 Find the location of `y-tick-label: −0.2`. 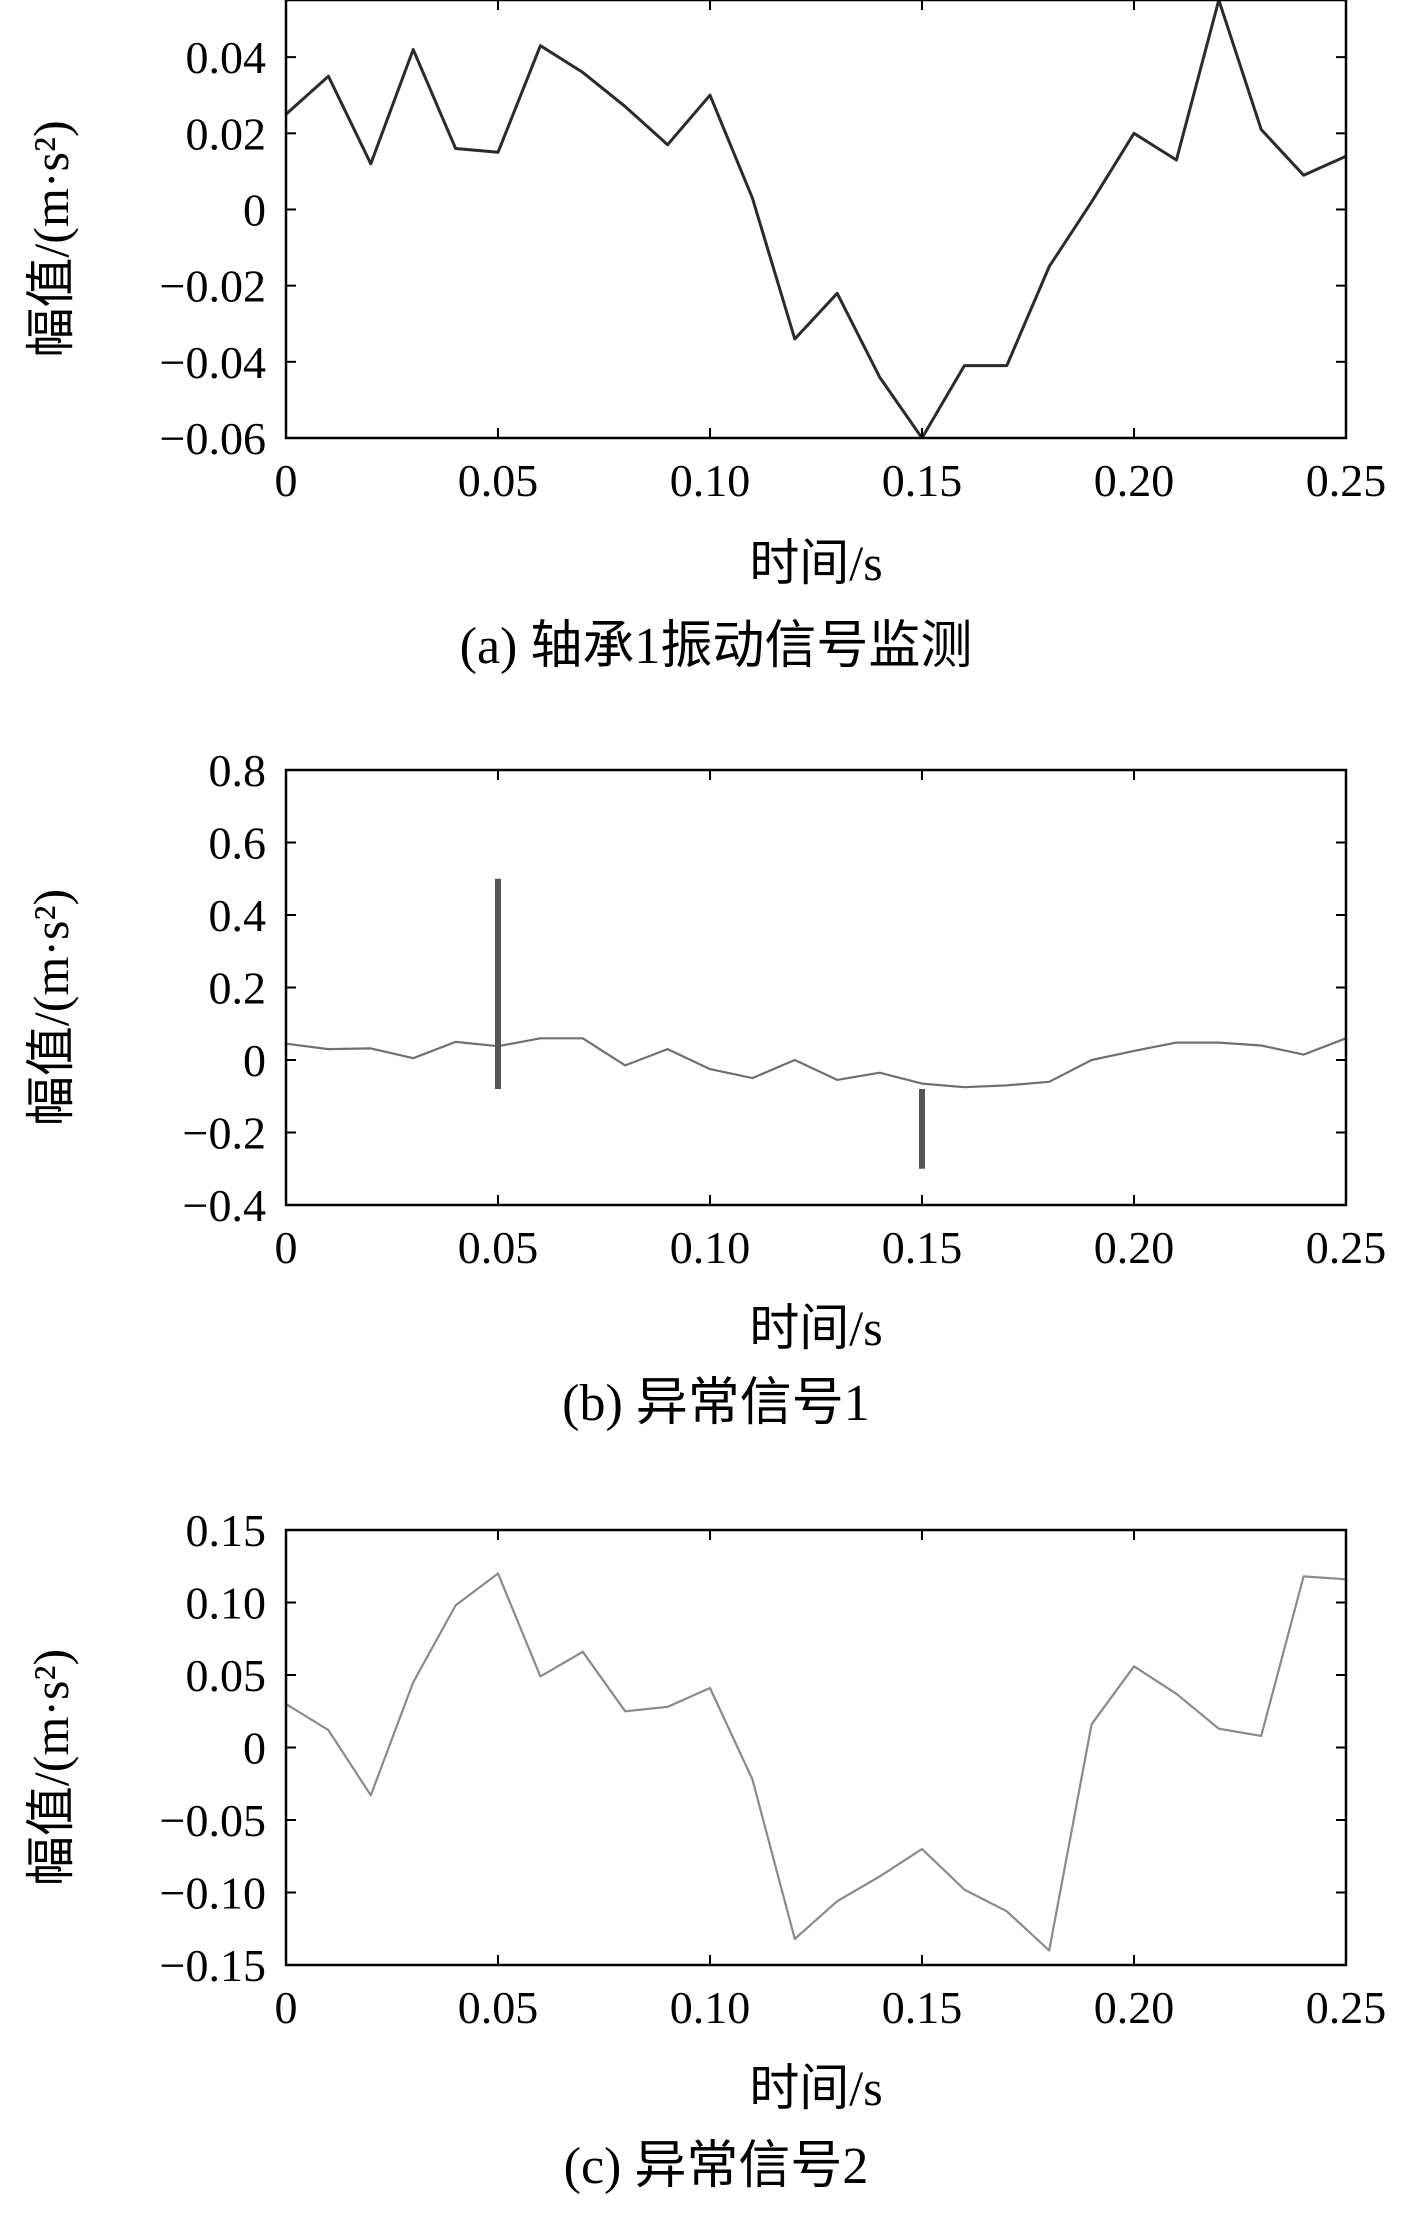

y-tick-label: −0.2 is located at coordinates (224, 1133).